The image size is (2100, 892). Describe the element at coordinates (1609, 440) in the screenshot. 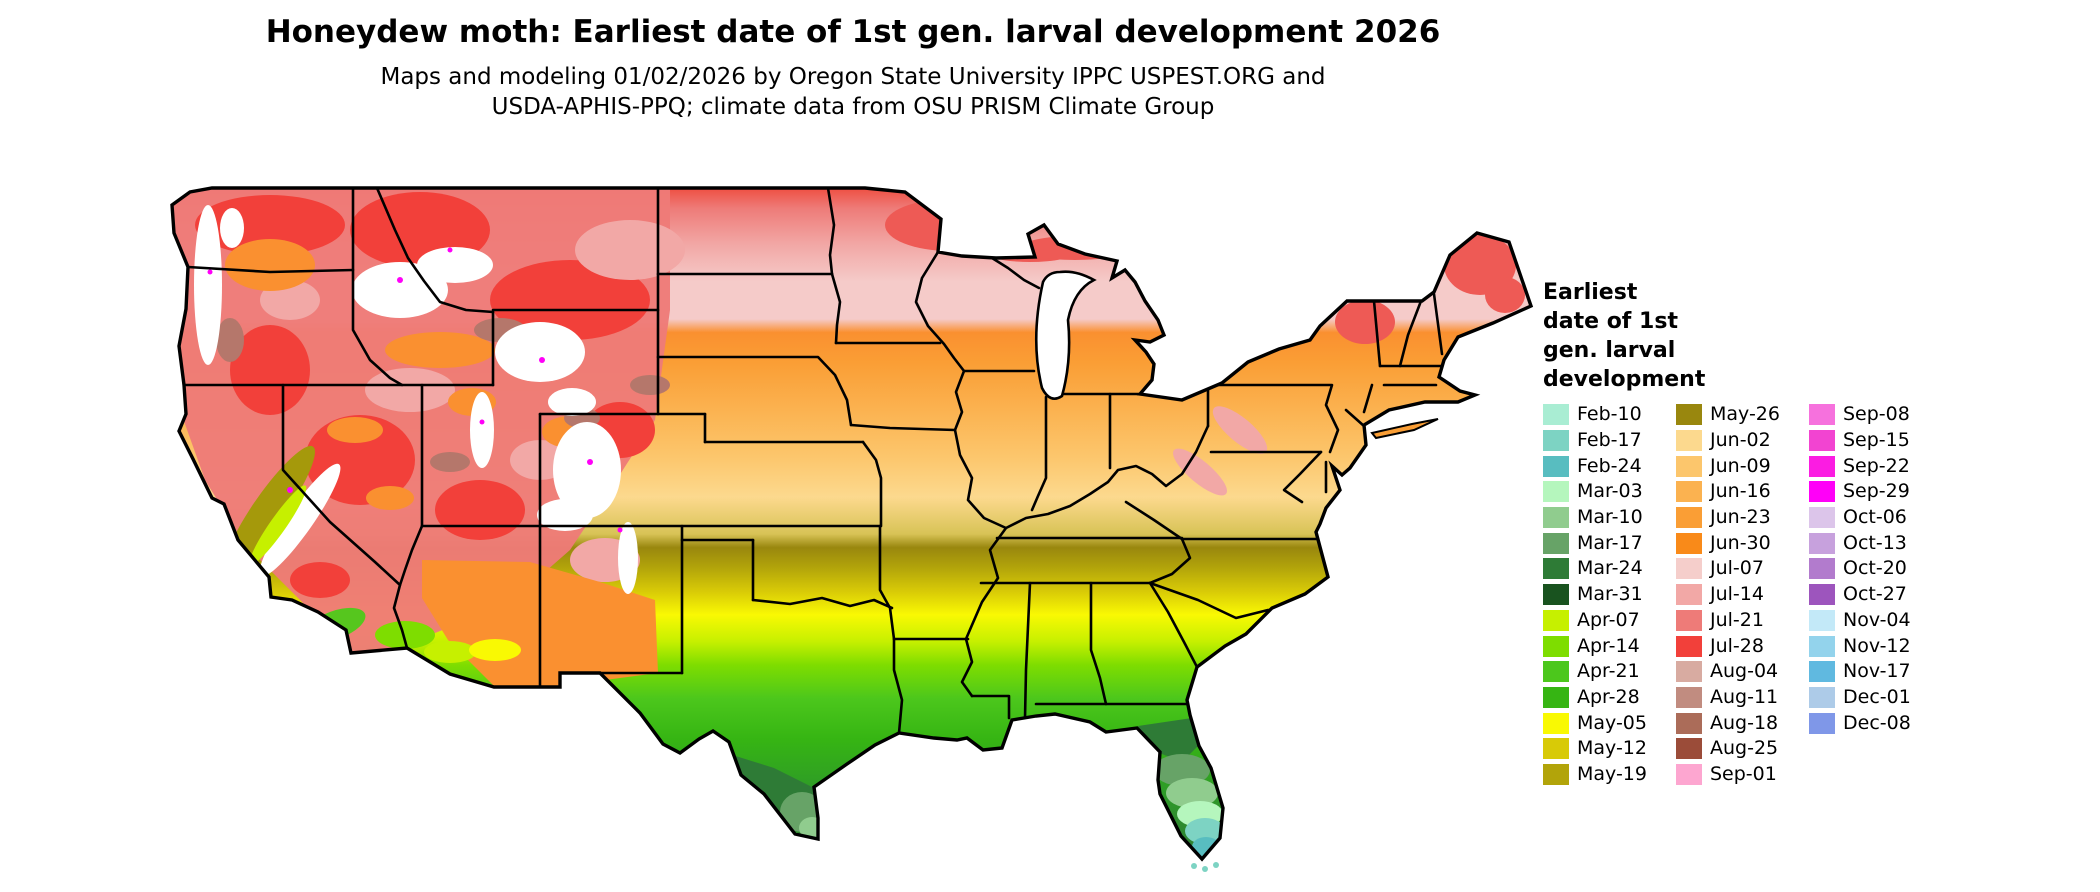

I see `legend-label: Feb-17` at that location.